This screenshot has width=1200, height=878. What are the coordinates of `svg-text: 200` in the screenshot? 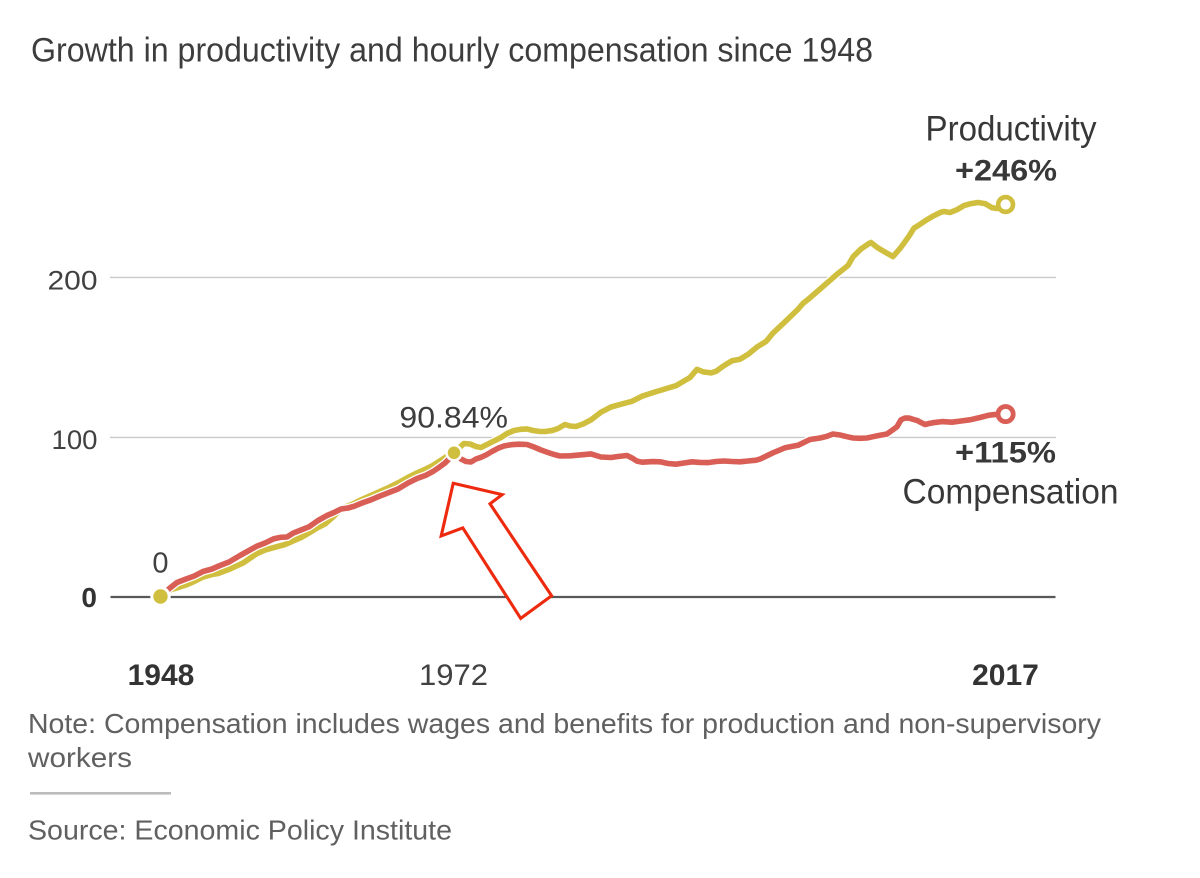 It's located at (73, 281).